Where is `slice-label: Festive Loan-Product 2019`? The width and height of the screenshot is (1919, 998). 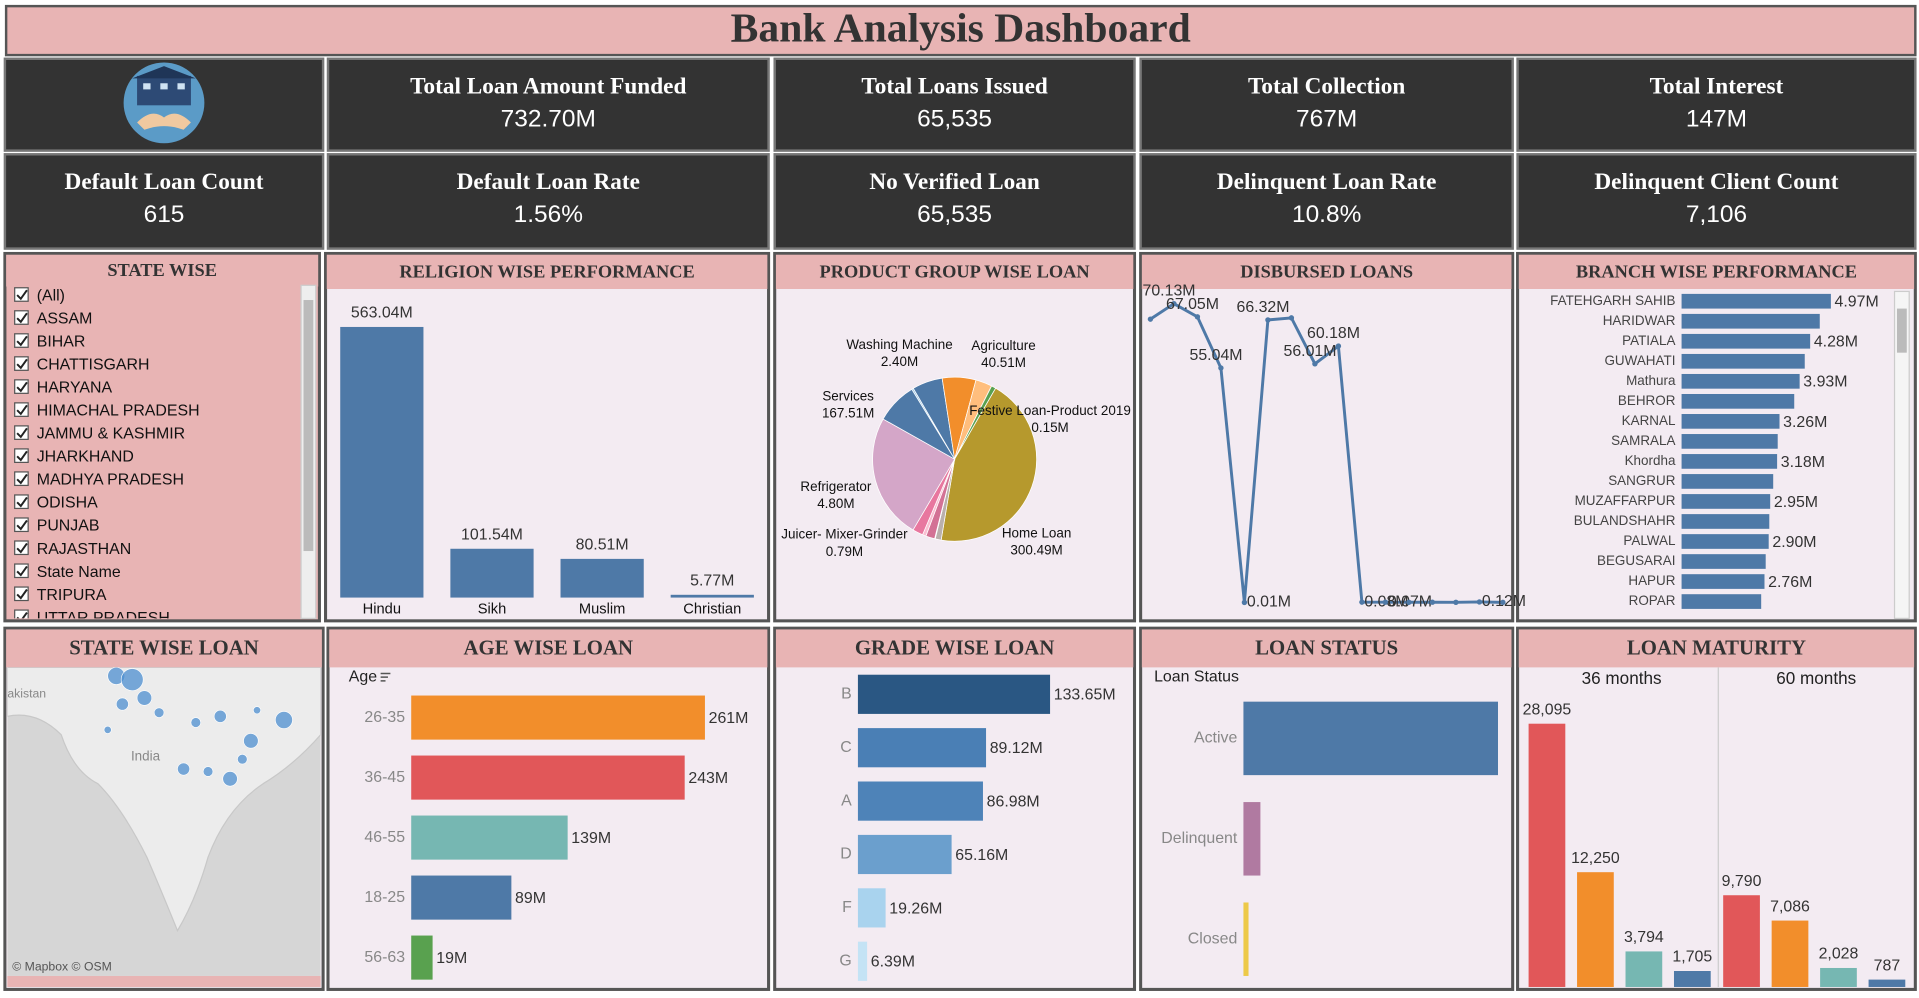
slice-label: Festive Loan-Product 2019 is located at coordinates (1050, 410).